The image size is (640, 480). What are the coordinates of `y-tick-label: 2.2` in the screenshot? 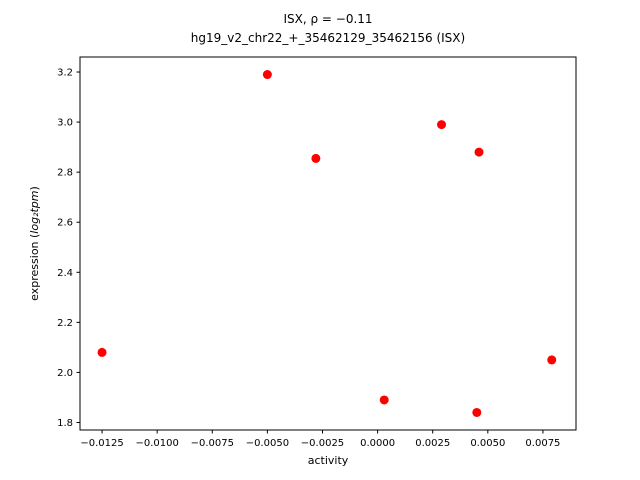 It's located at (65, 323).